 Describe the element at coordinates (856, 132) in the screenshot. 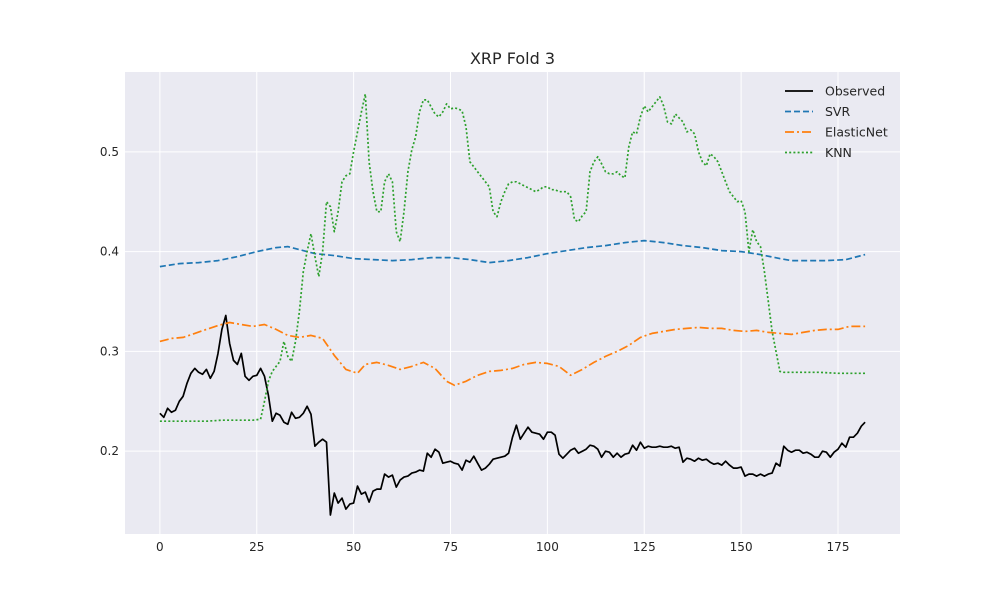

I see `legend-label-elasticnet: ElasticNet` at that location.